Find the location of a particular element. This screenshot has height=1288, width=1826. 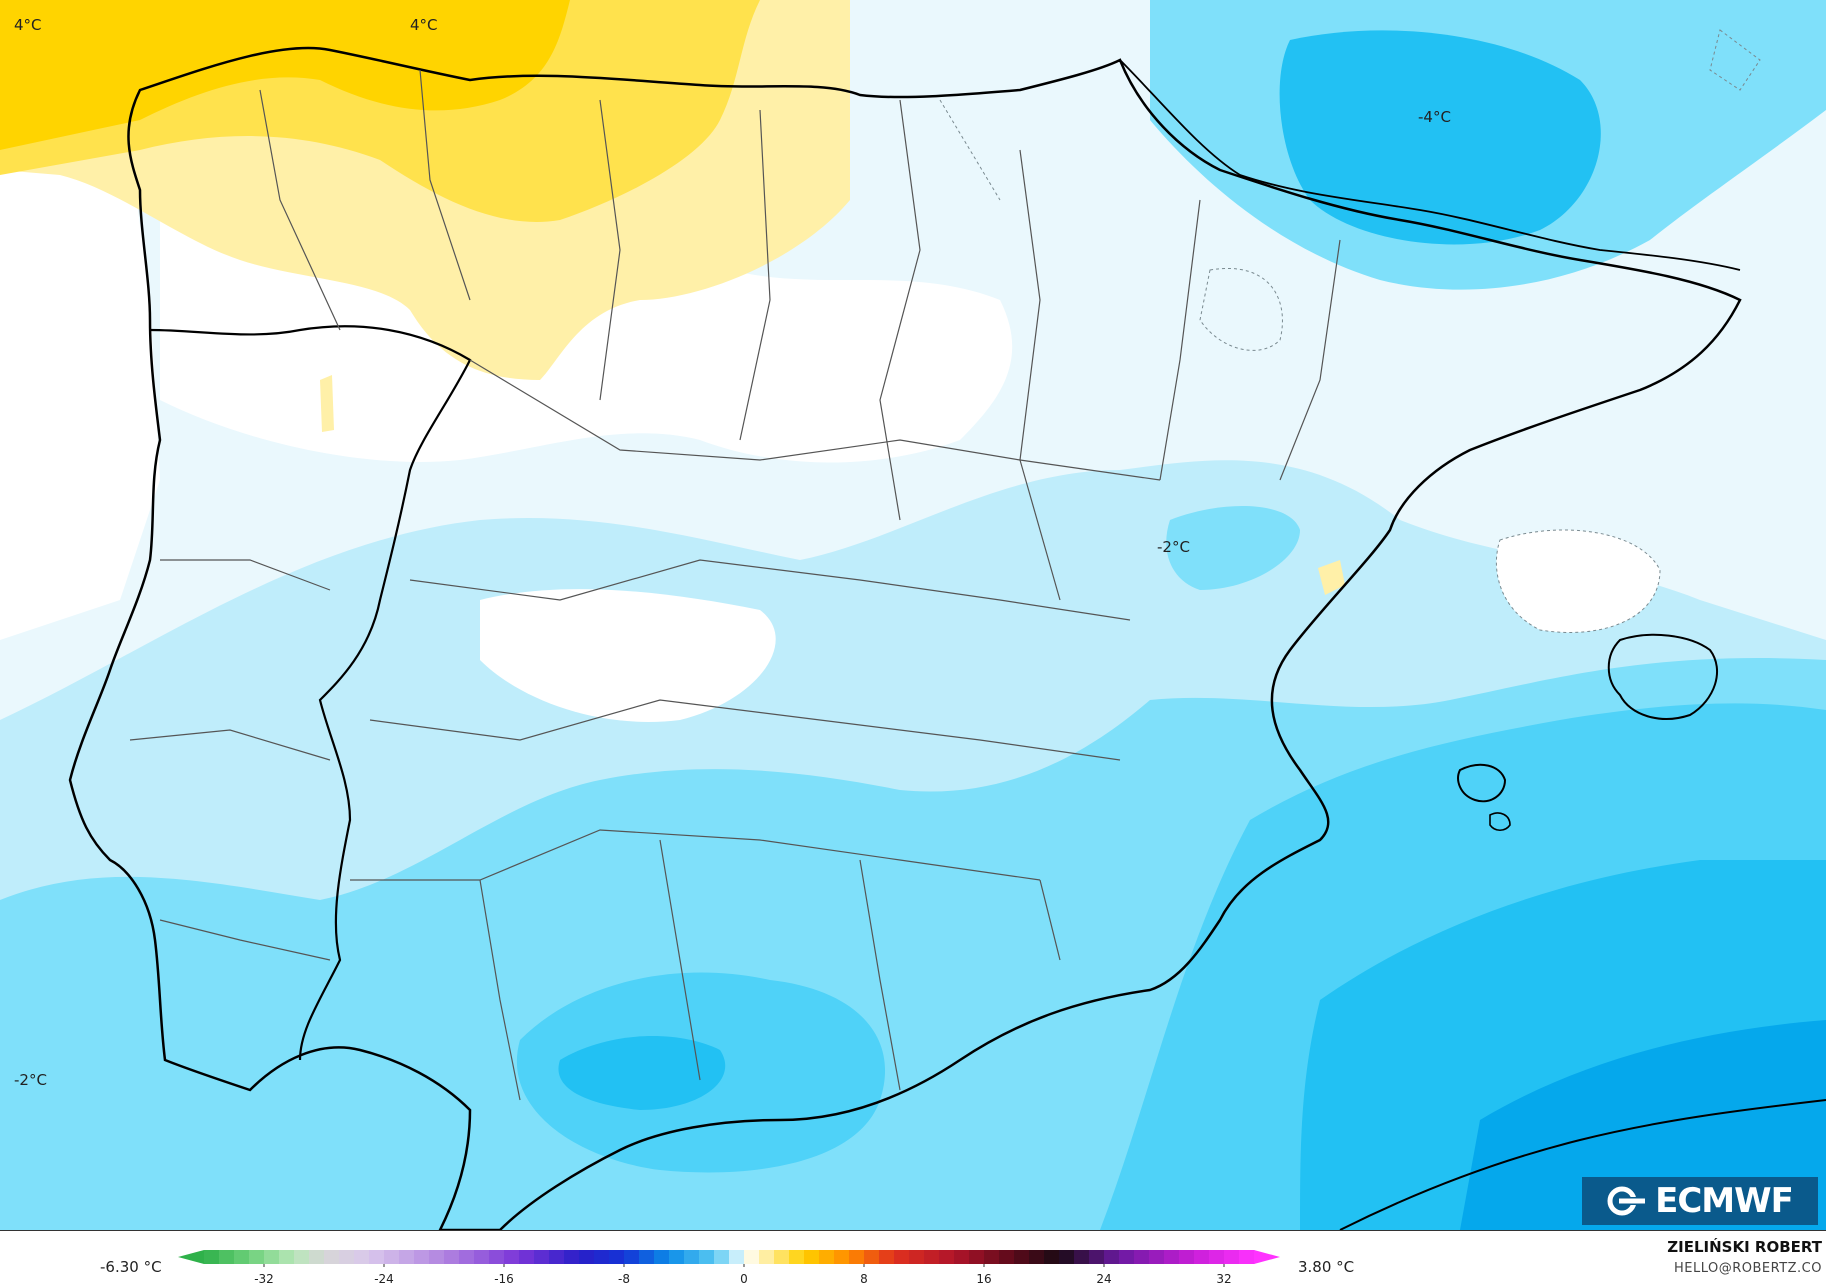

author-email: HELLO@ROBERTZ.CO is located at coordinates (1747, 1268).